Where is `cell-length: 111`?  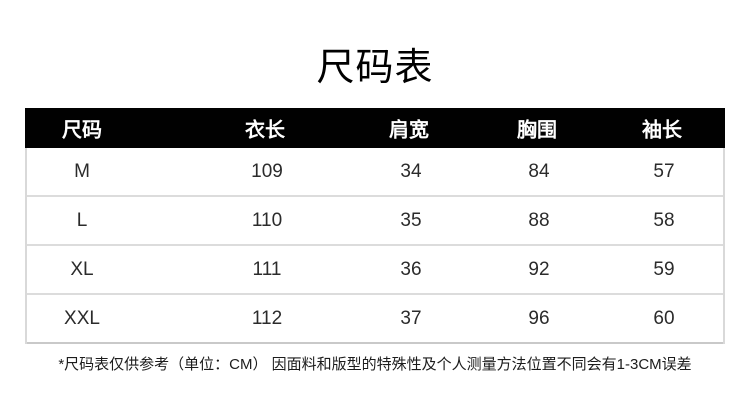
cell-length: 111 is located at coordinates (267, 269).